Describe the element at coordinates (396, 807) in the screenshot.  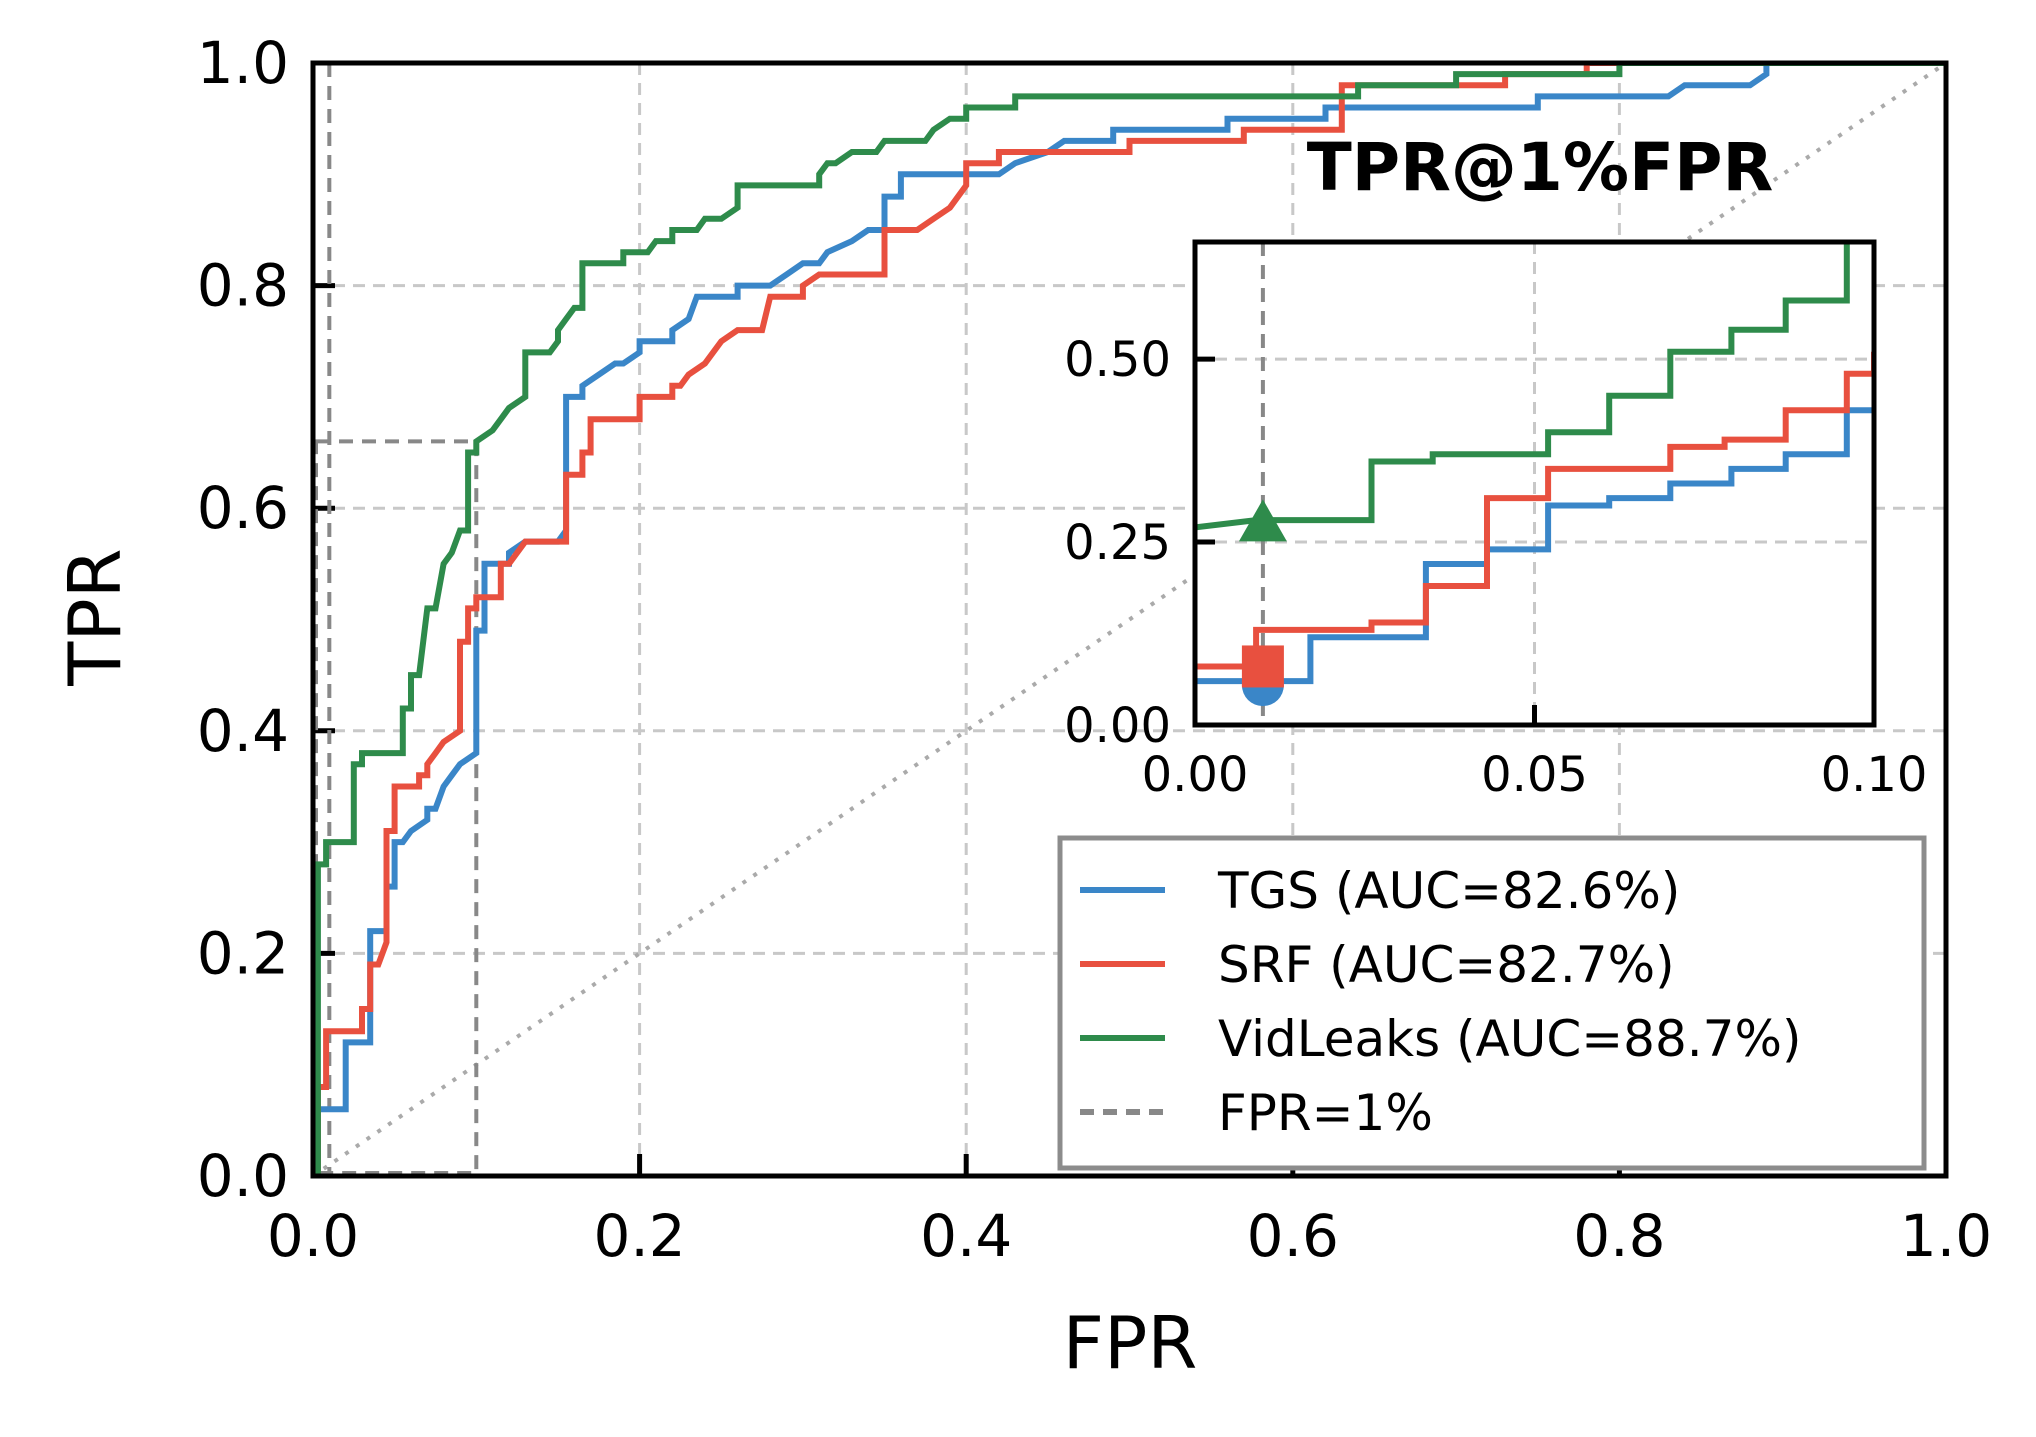
I see `zoom-region-box` at that location.